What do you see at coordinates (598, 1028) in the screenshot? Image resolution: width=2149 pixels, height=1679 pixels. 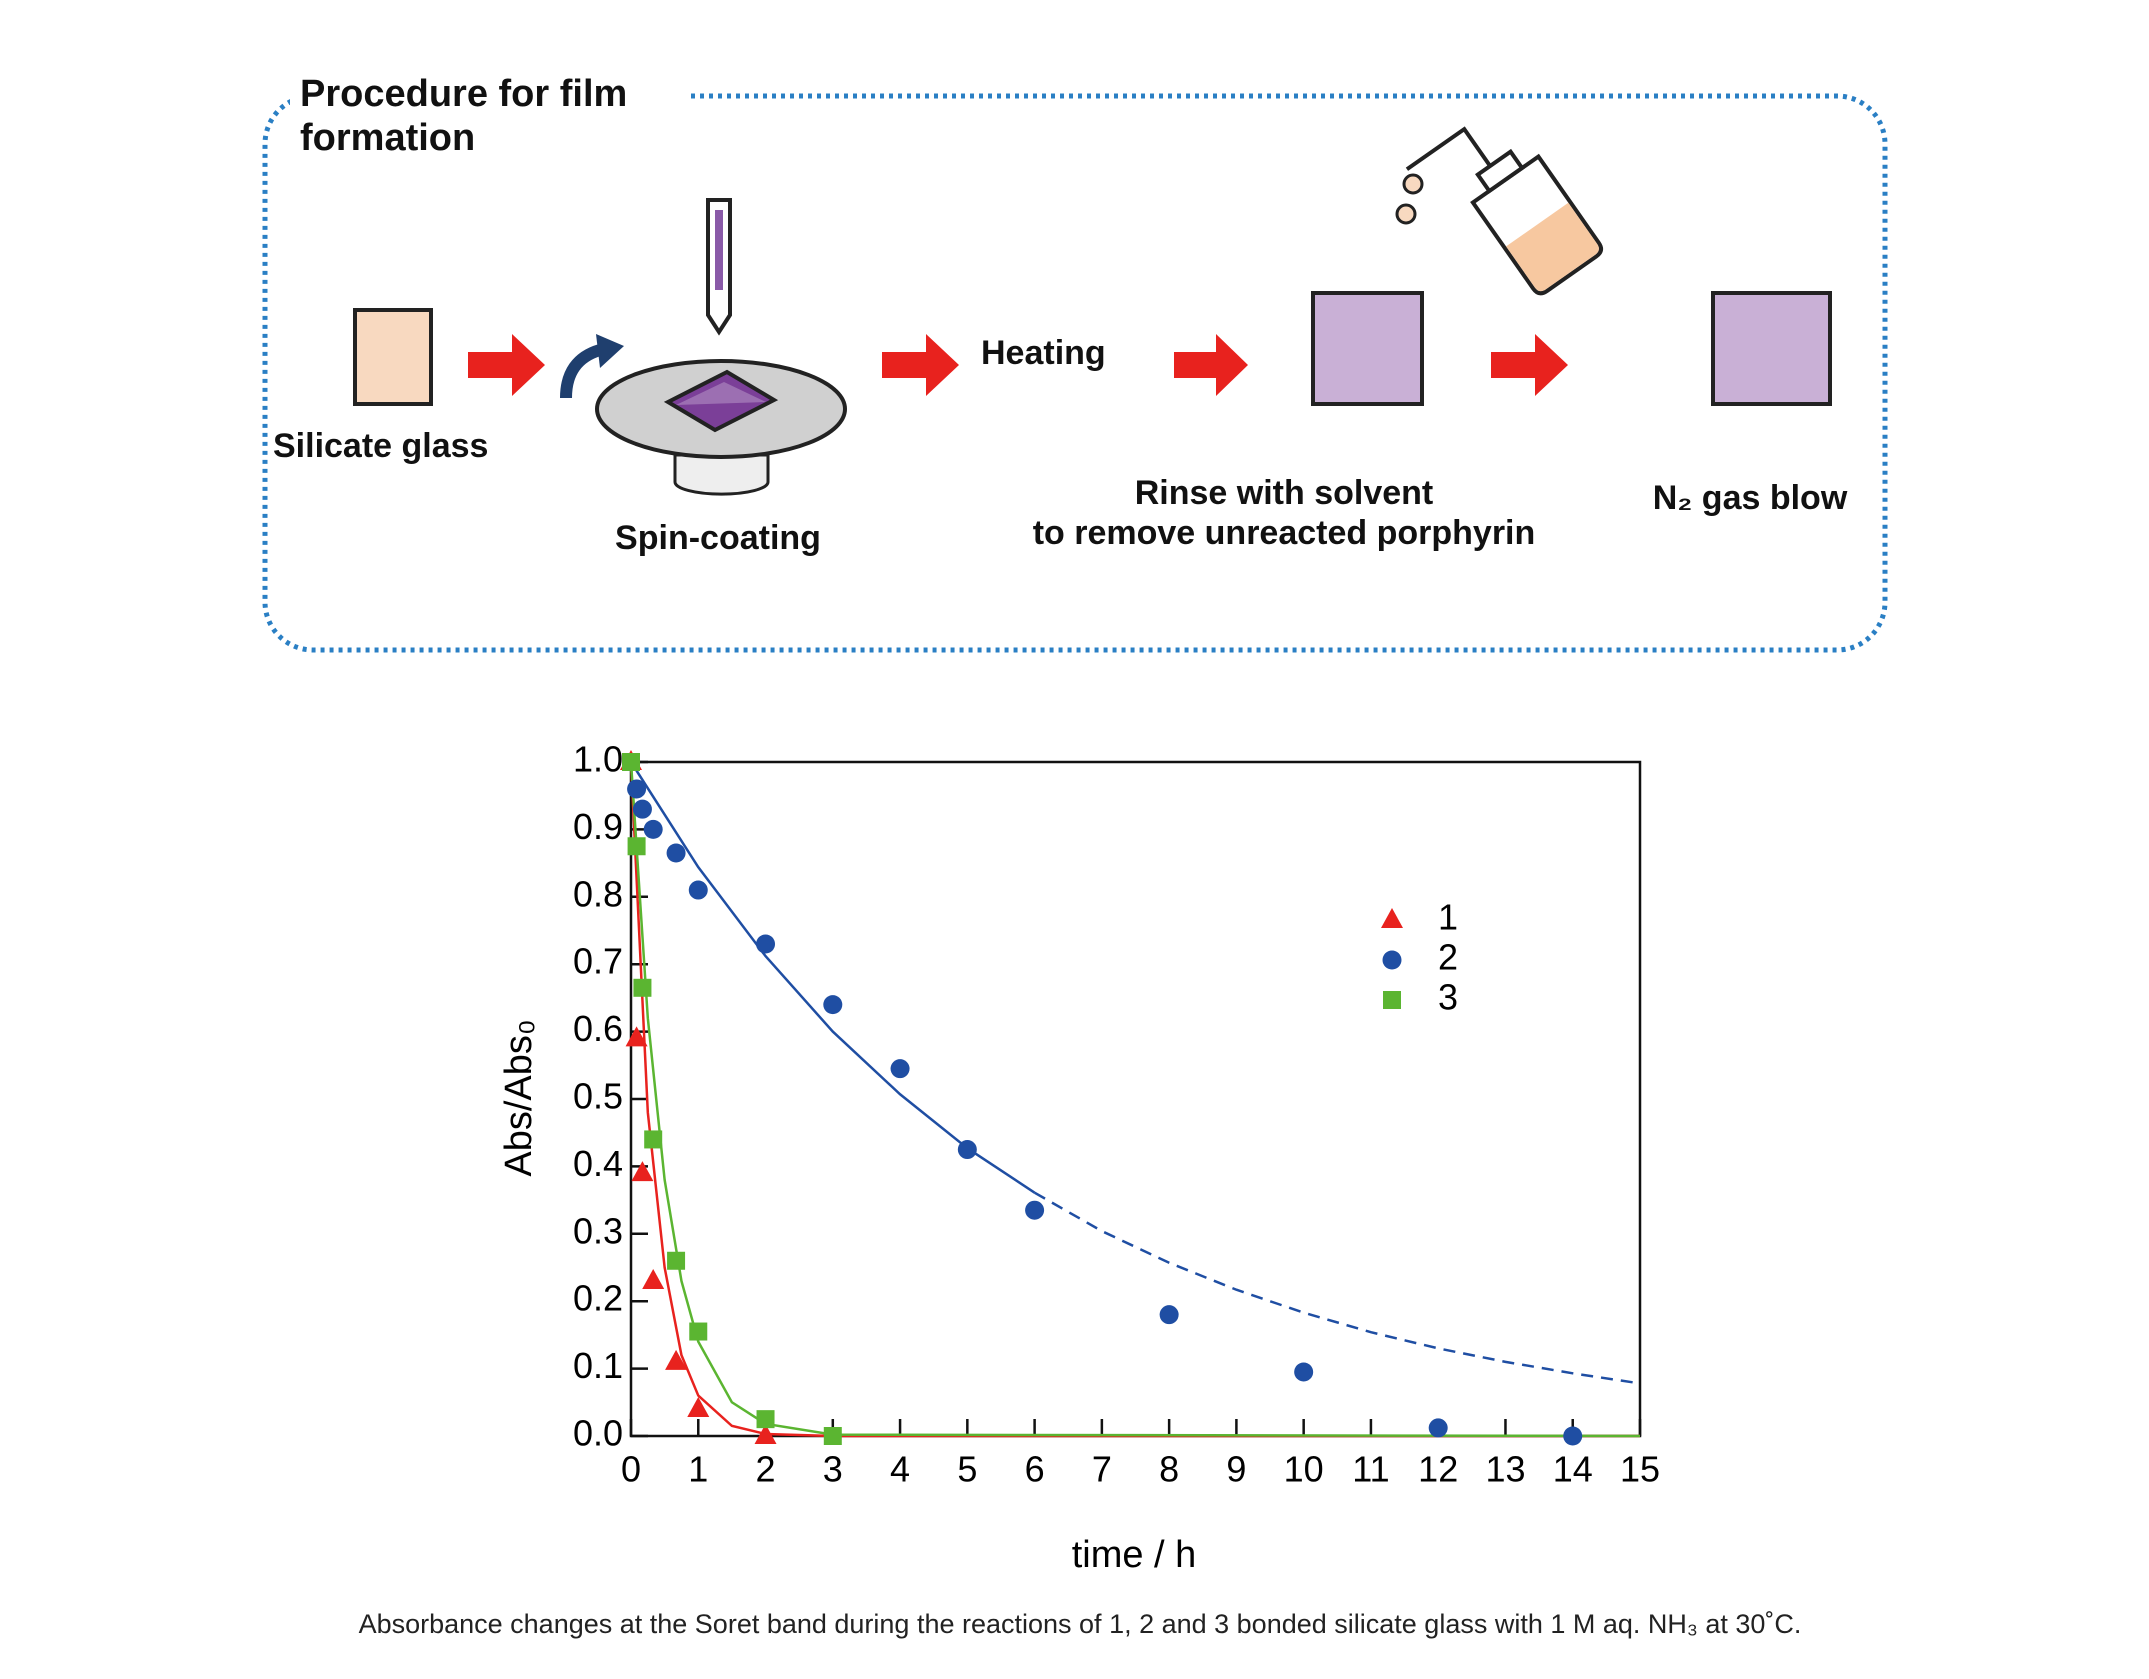 I see `y-tick-label: 0.6` at bounding box center [598, 1028].